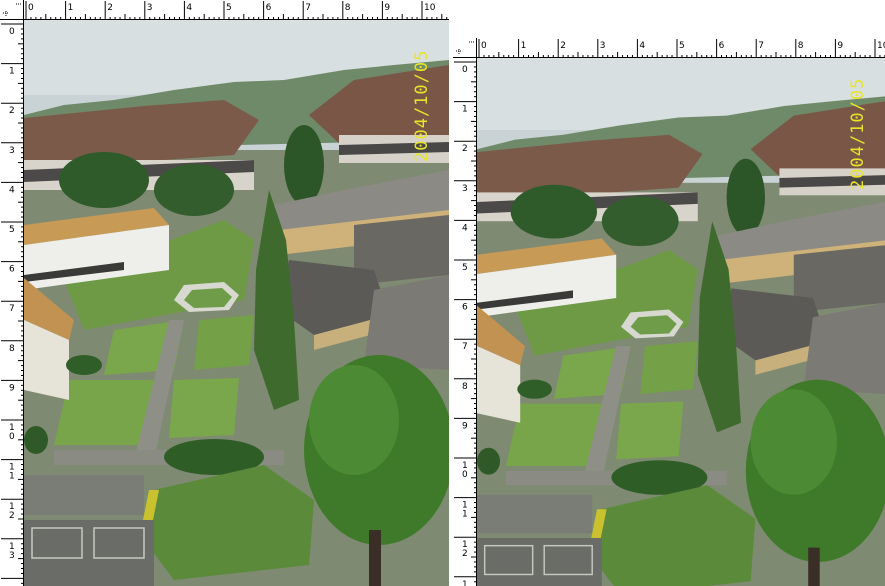 This screenshot has width=885, height=586. I want to click on ruler-label: 13, so click(465, 583).